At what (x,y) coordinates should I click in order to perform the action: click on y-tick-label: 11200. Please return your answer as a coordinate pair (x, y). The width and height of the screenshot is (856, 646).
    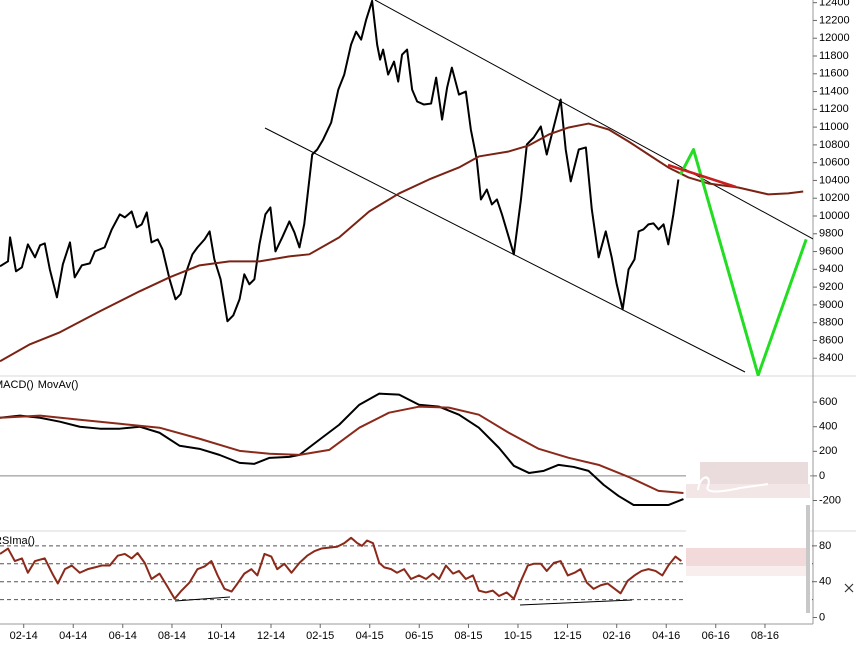
    Looking at the image, I should click on (834, 109).